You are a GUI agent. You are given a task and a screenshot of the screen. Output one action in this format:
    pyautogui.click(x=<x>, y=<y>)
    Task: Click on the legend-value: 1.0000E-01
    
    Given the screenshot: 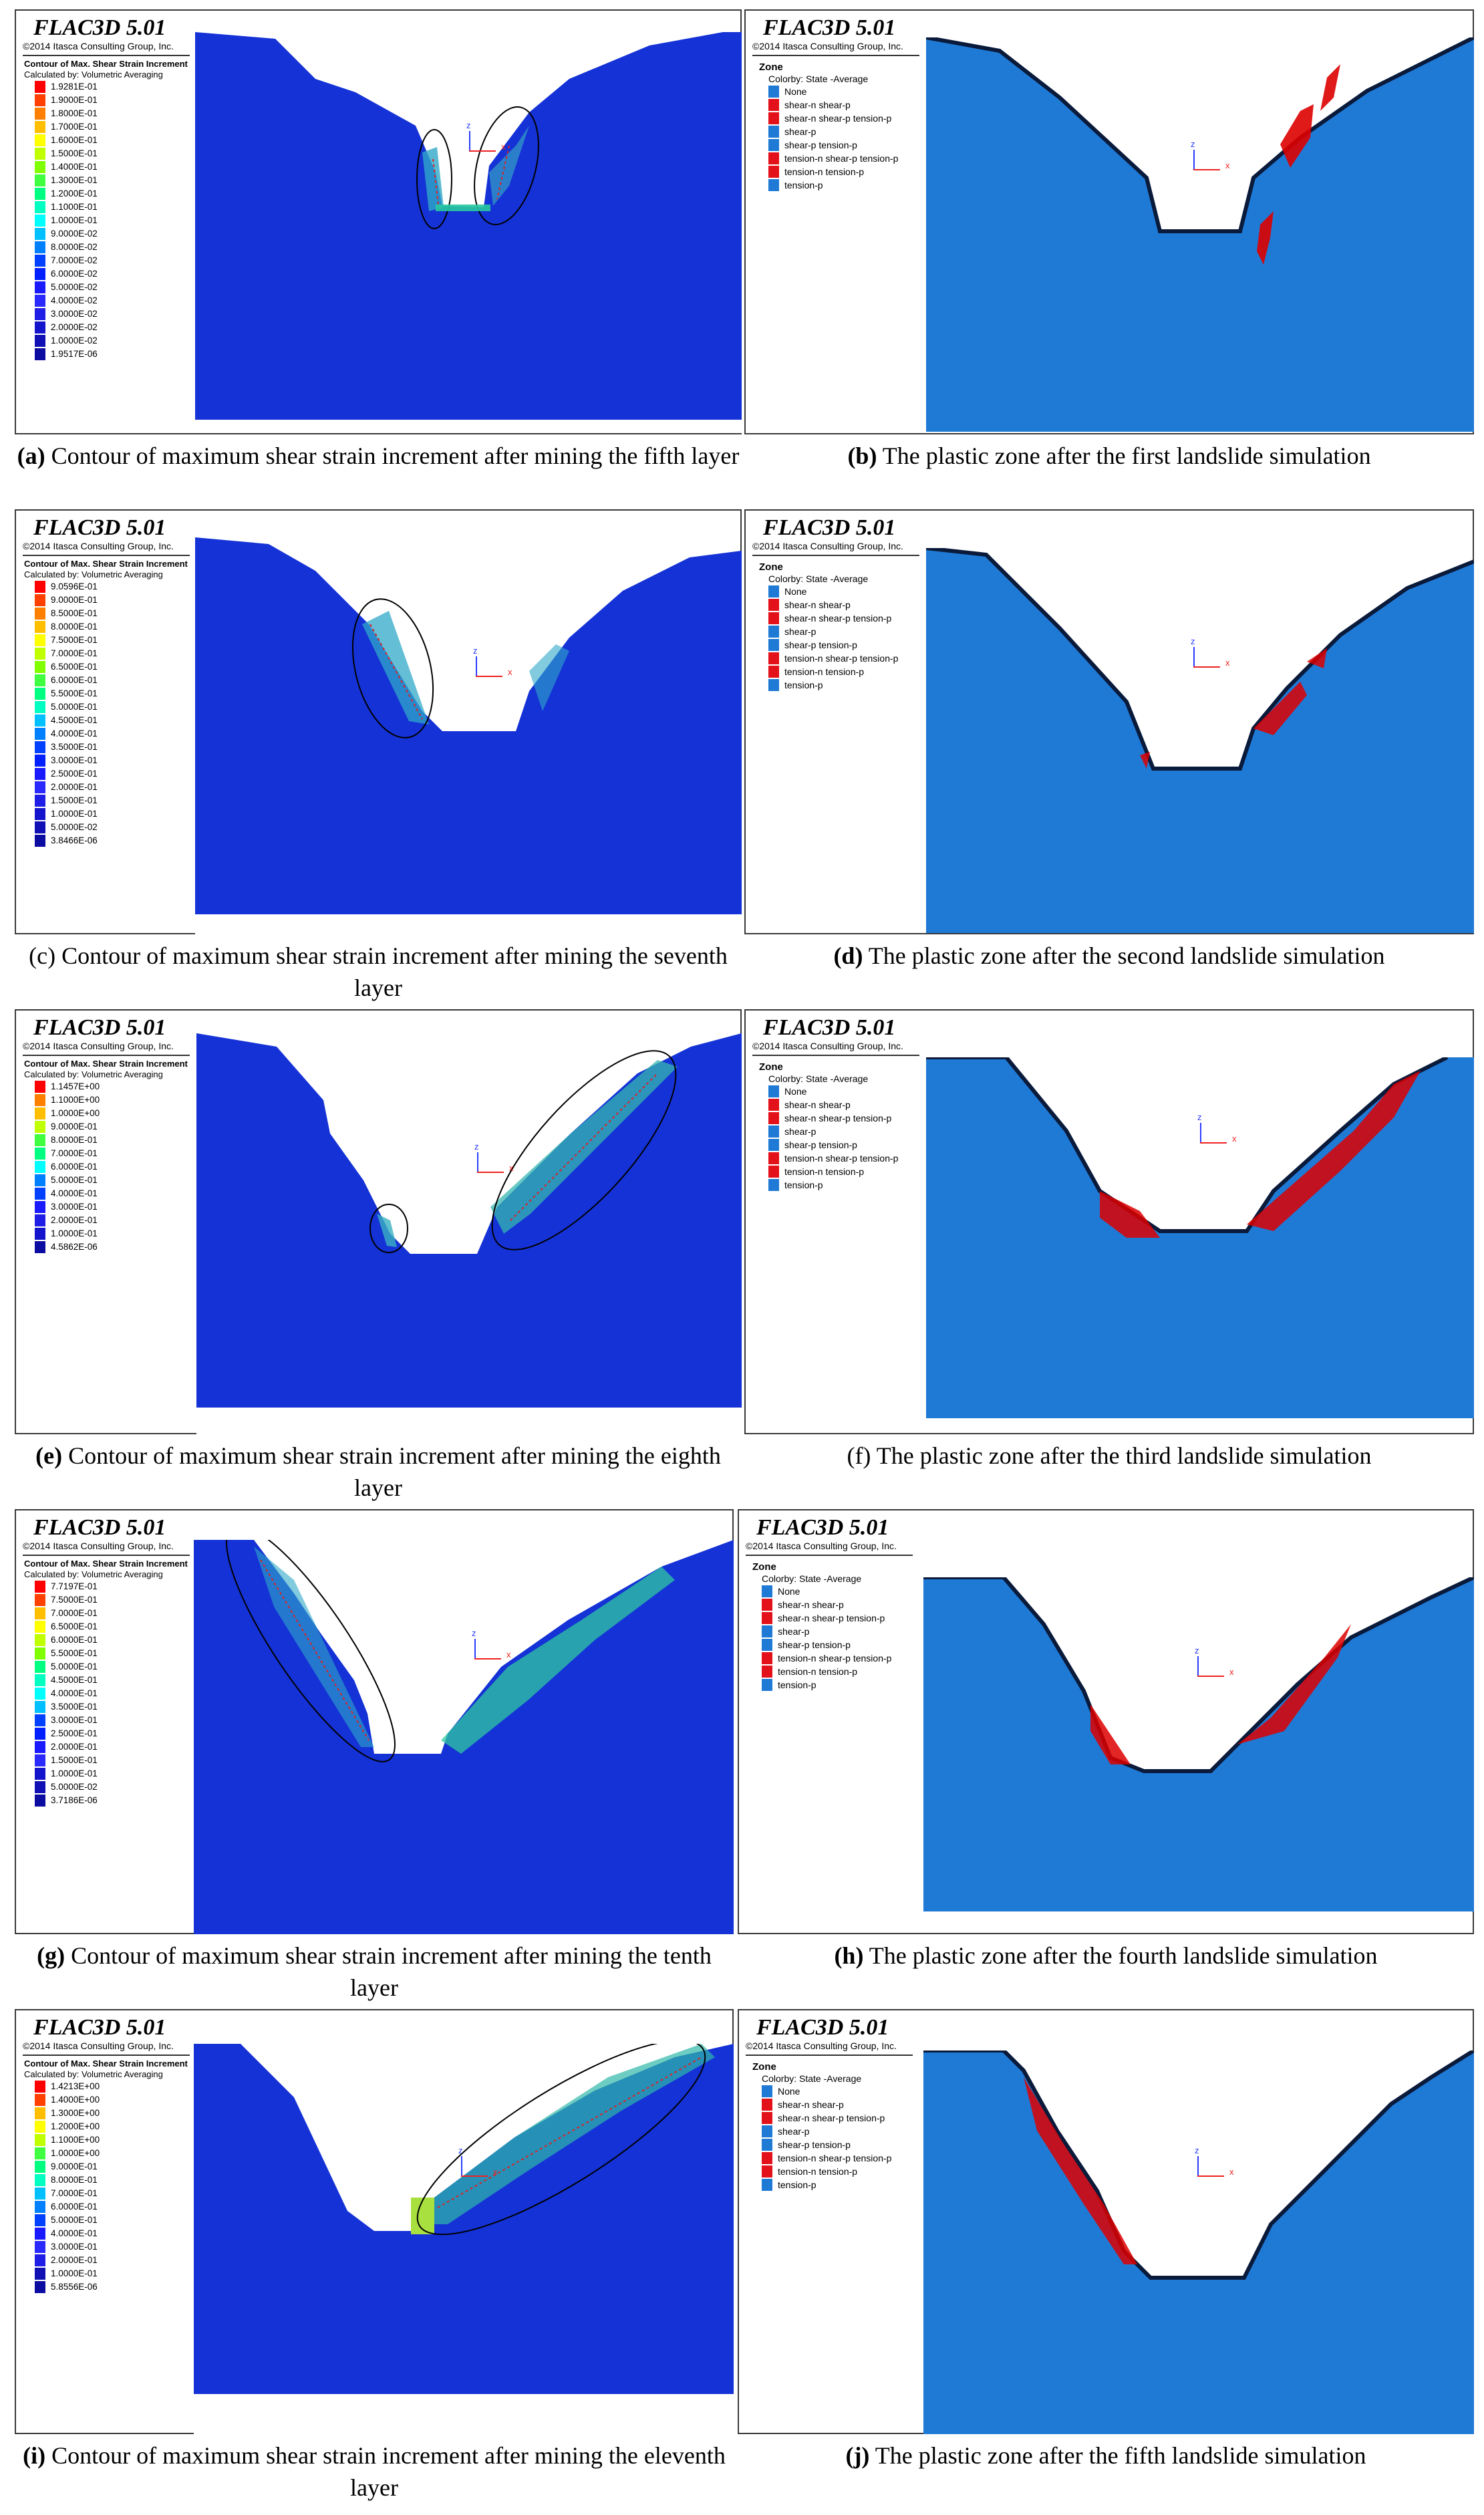 What is the action you would take?
    pyautogui.click(x=74, y=220)
    